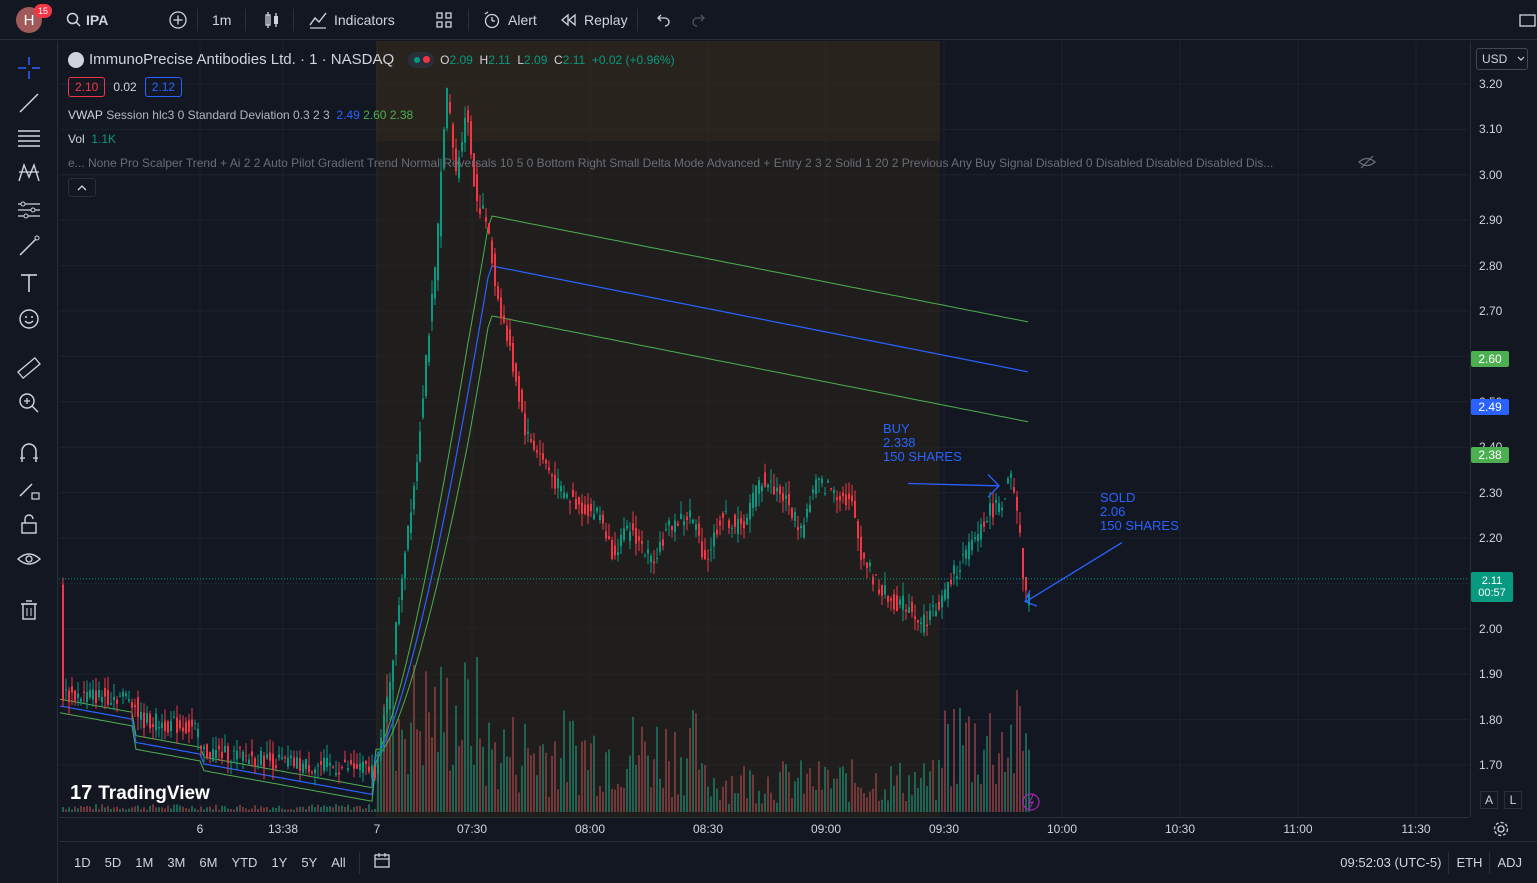  Describe the element at coordinates (29, 403) in the screenshot. I see `zoom-tool` at that location.